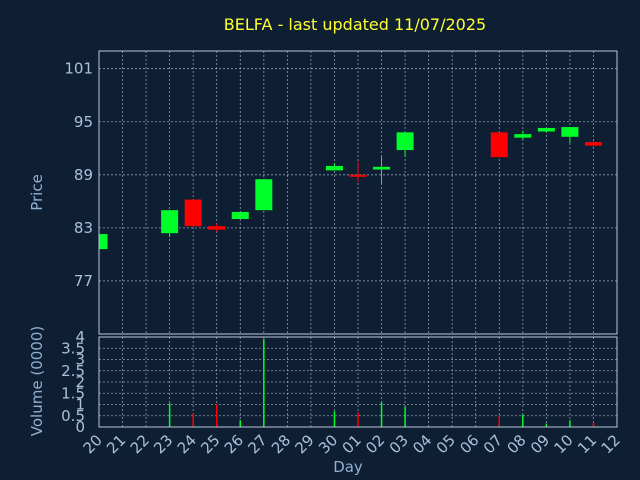 The height and width of the screenshot is (480, 640). What do you see at coordinates (187, 444) in the screenshot?
I see `day-tick-label: 24` at bounding box center [187, 444].